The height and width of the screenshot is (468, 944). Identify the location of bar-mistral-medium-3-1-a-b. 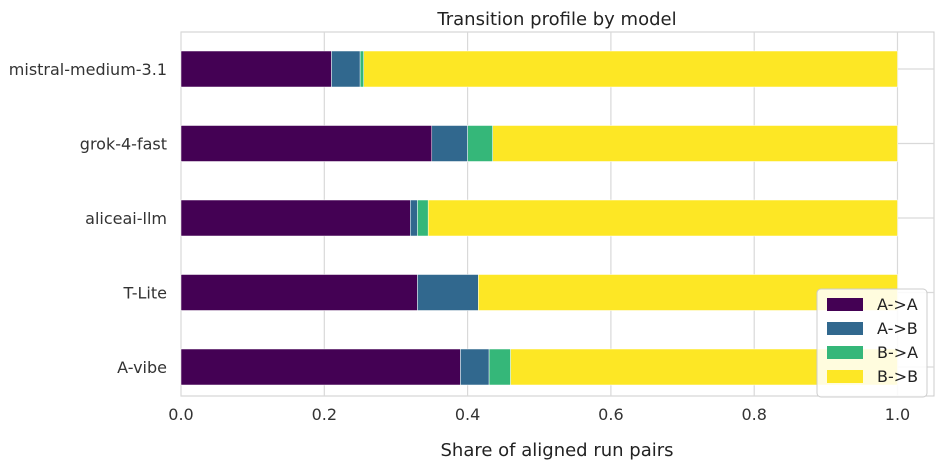
(346, 69).